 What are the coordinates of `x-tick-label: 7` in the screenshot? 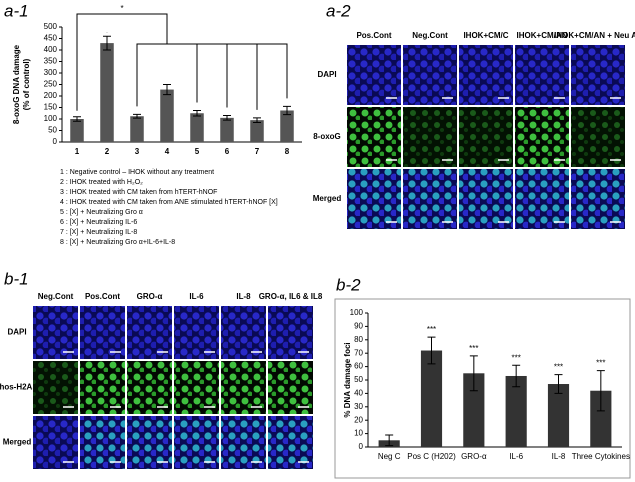 It's located at (257, 151).